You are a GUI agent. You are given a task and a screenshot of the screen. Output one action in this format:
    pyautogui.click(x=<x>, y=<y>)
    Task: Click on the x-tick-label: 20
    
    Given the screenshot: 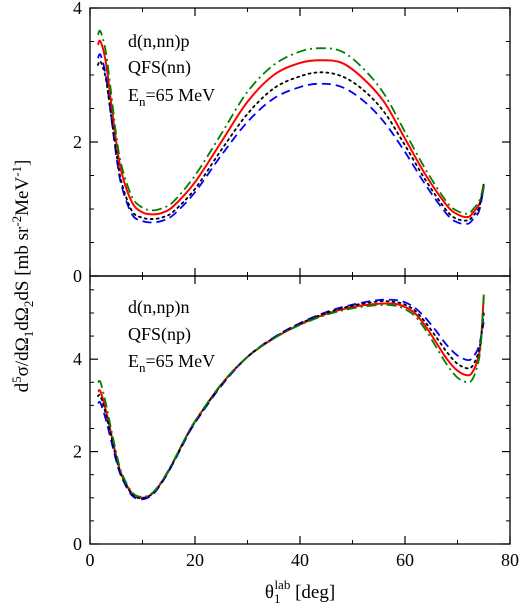 What is the action you would take?
    pyautogui.click(x=195, y=560)
    